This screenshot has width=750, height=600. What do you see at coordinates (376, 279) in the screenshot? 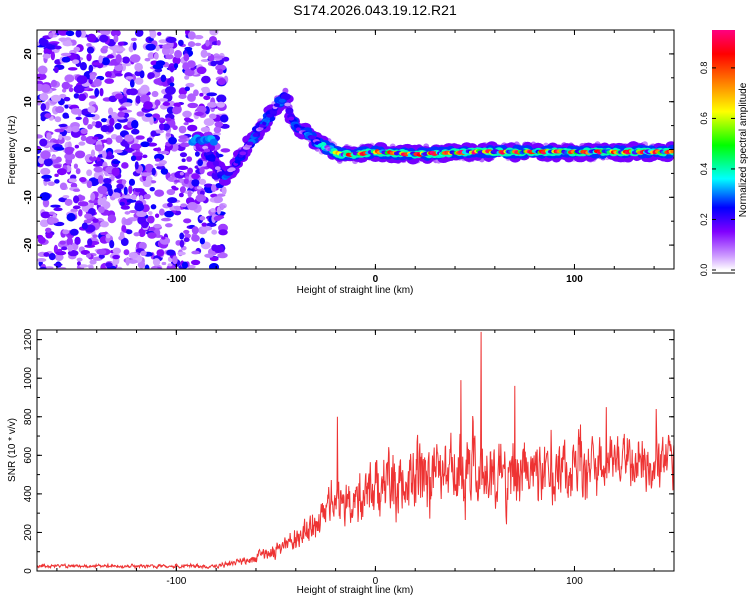
I see `x-tick-label: 0` at bounding box center [376, 279].